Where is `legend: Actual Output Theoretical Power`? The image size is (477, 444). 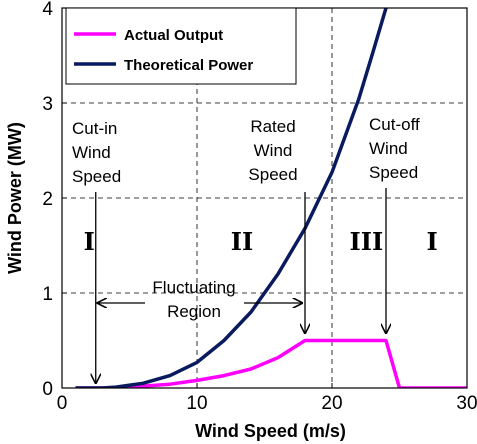
legend: Actual Output Theoretical Power is located at coordinates (181, 46).